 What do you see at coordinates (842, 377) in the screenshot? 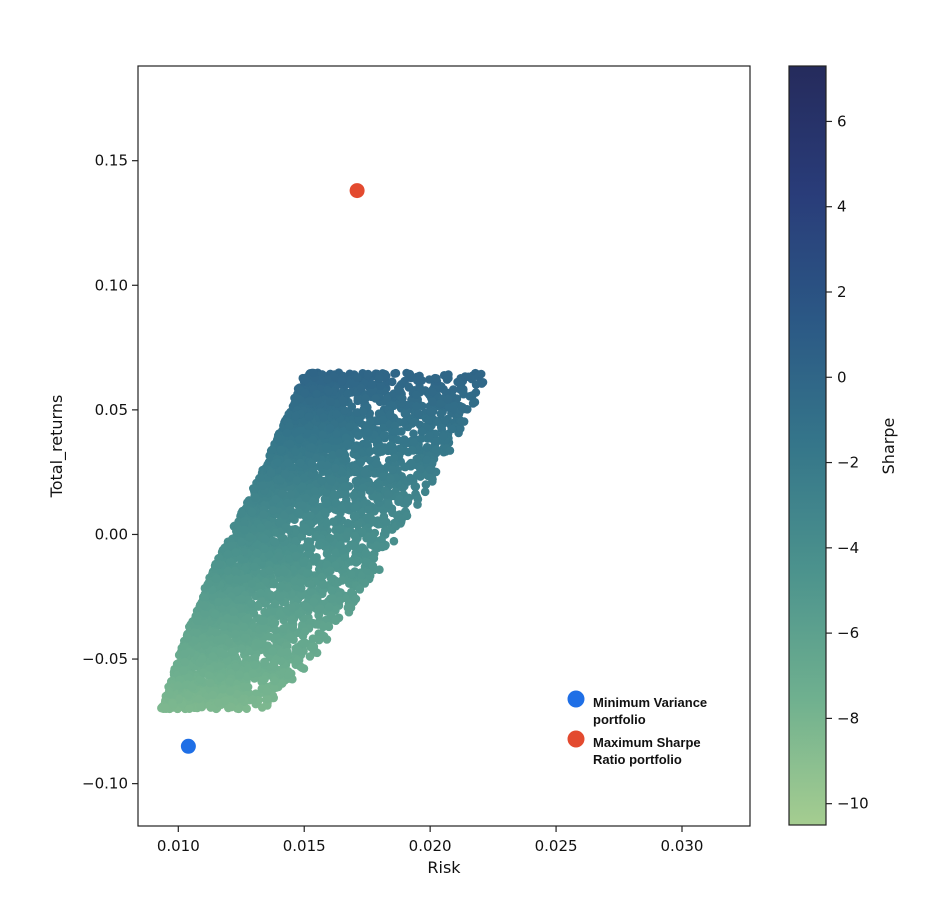
I see `colorbar-tick-label: 0` at bounding box center [842, 377].